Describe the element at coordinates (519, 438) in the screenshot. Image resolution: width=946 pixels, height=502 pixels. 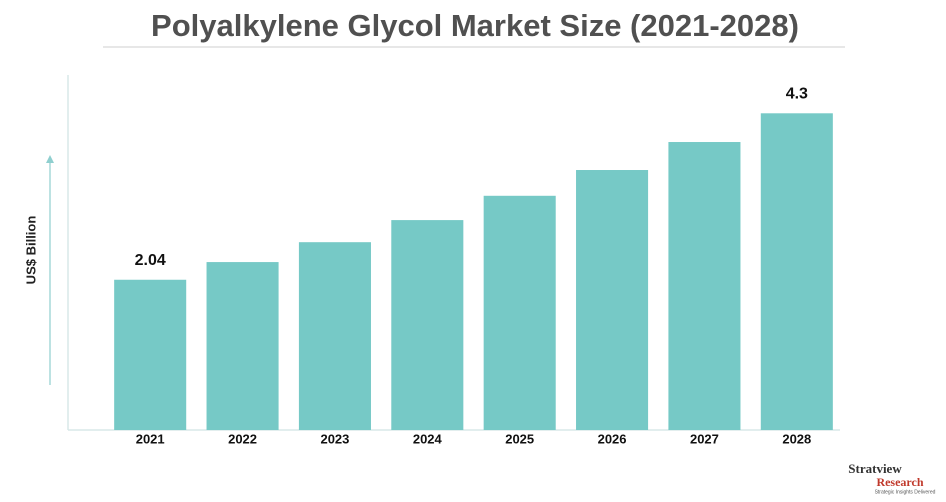
I see `x-tick-label: 2025` at that location.